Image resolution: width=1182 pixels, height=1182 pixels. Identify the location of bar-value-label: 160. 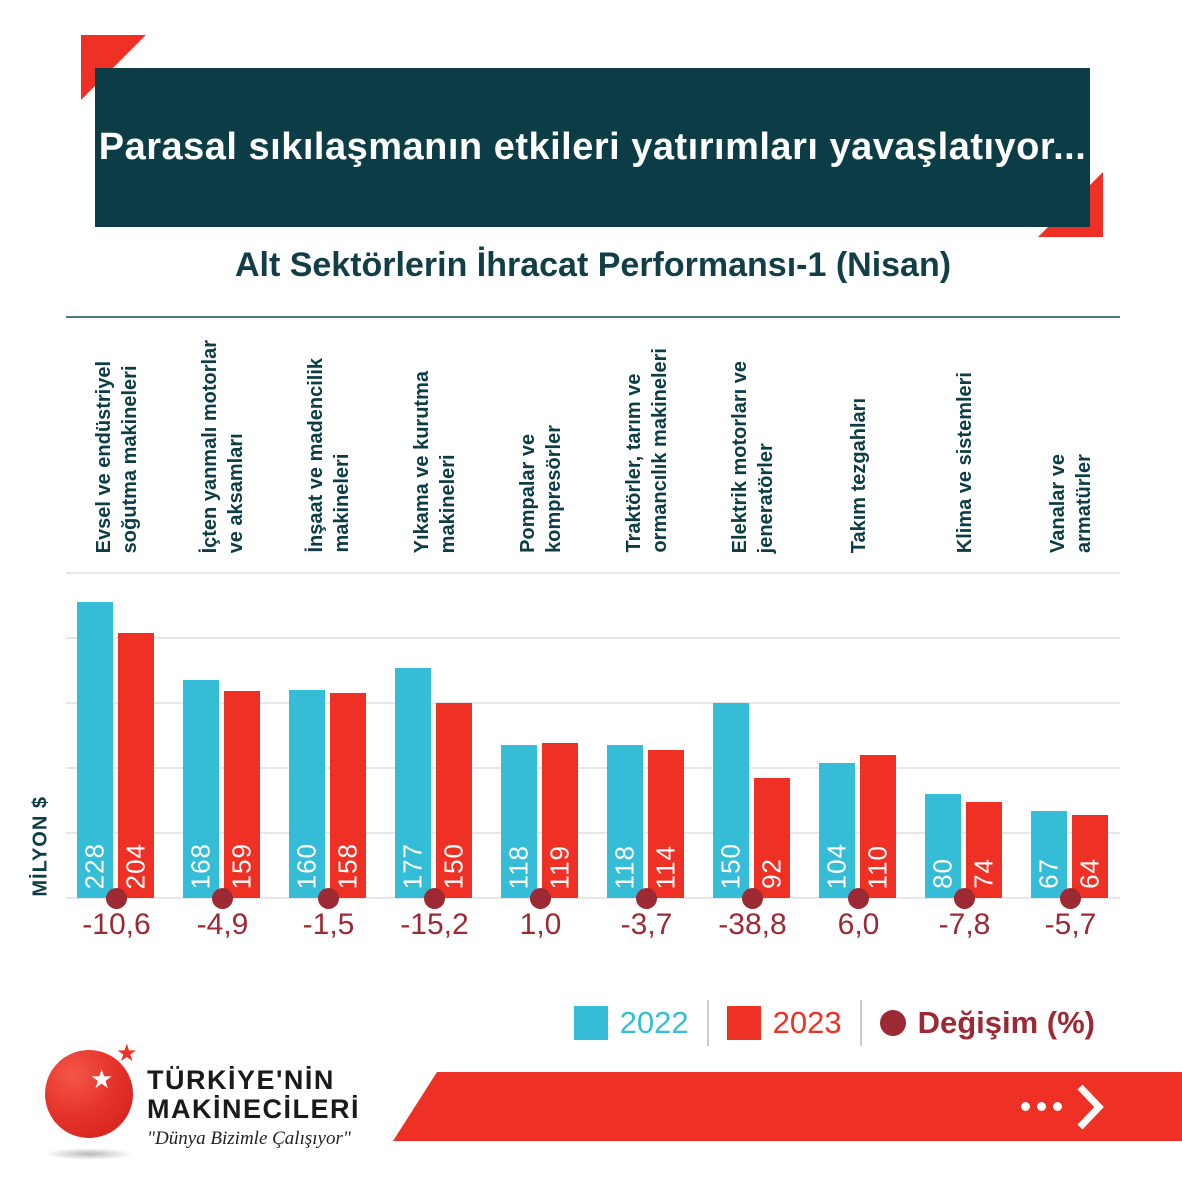
(306, 865).